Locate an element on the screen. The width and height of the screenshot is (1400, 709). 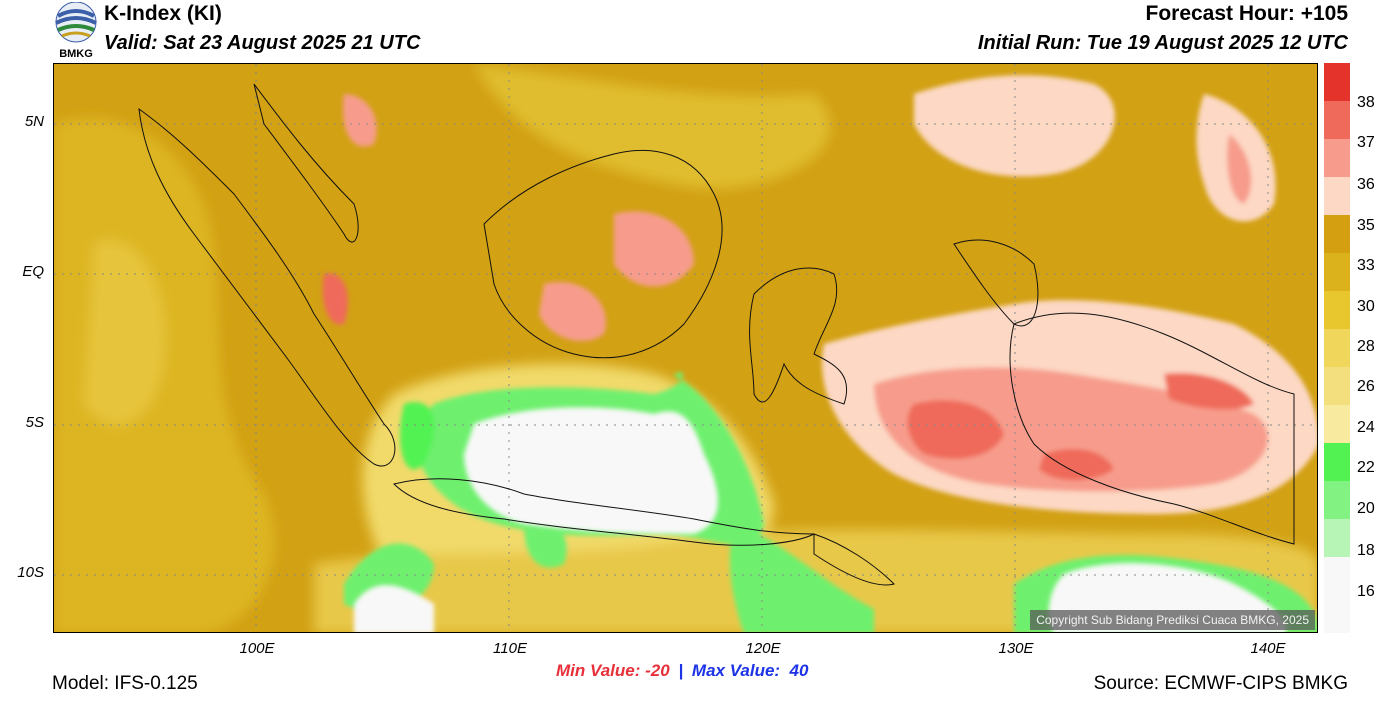
field-salmon-ne is located at coordinates (1239, 169).